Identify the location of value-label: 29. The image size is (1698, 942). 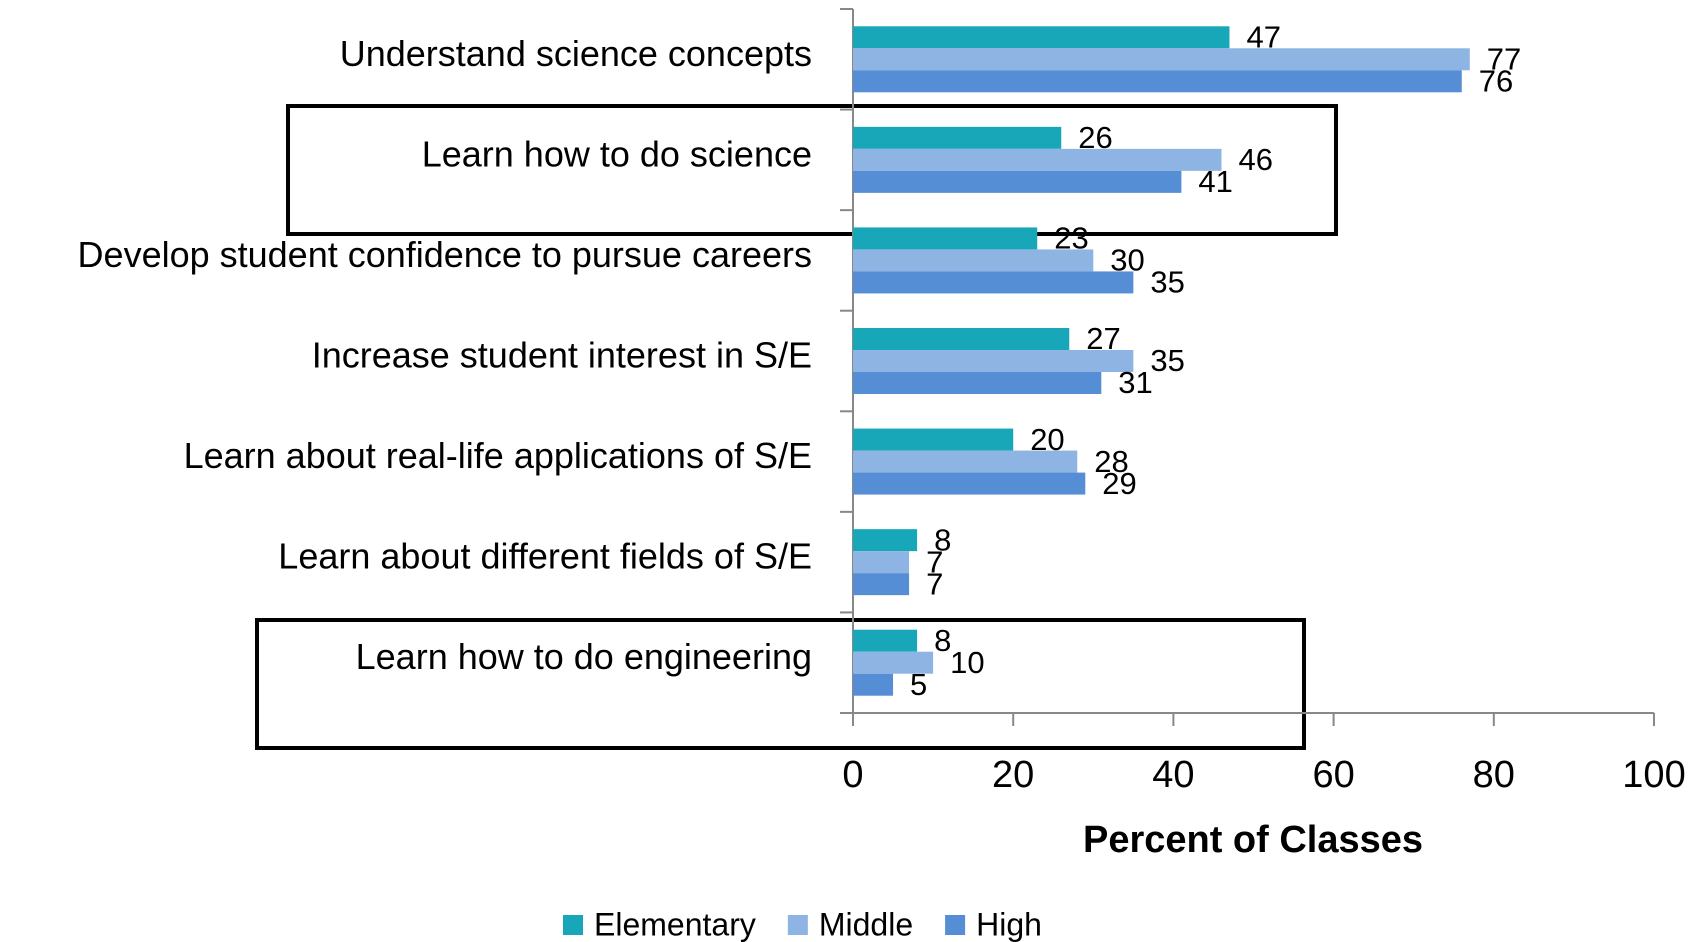
(1119, 483).